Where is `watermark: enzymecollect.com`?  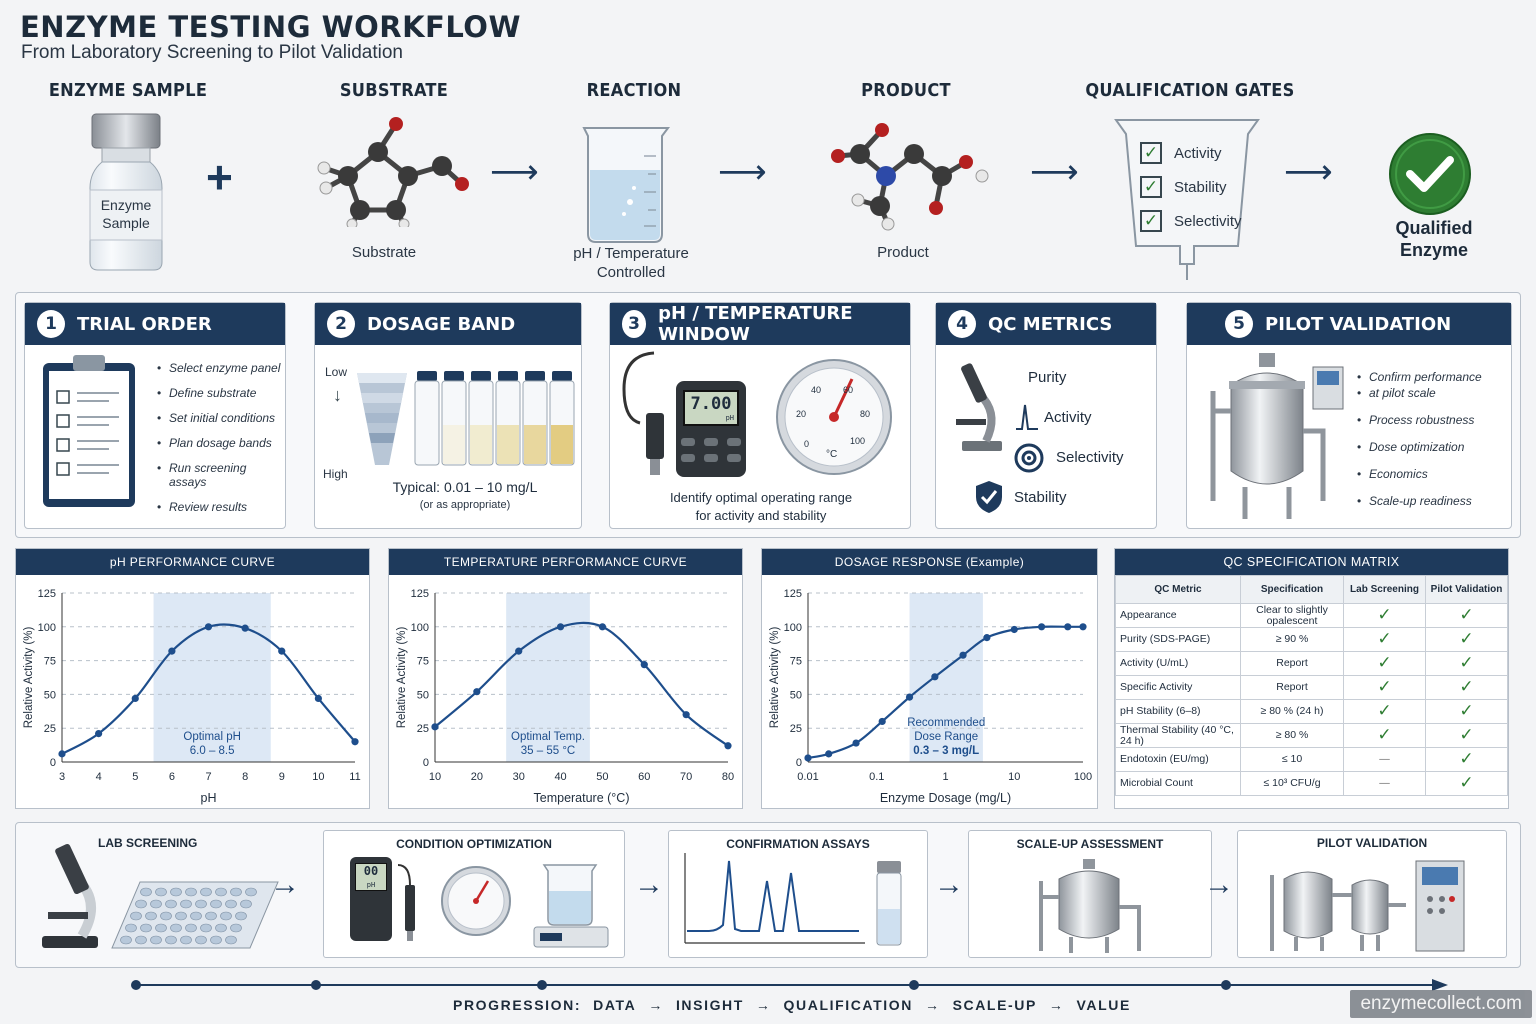
watermark: enzymecollect.com is located at coordinates (1441, 1004).